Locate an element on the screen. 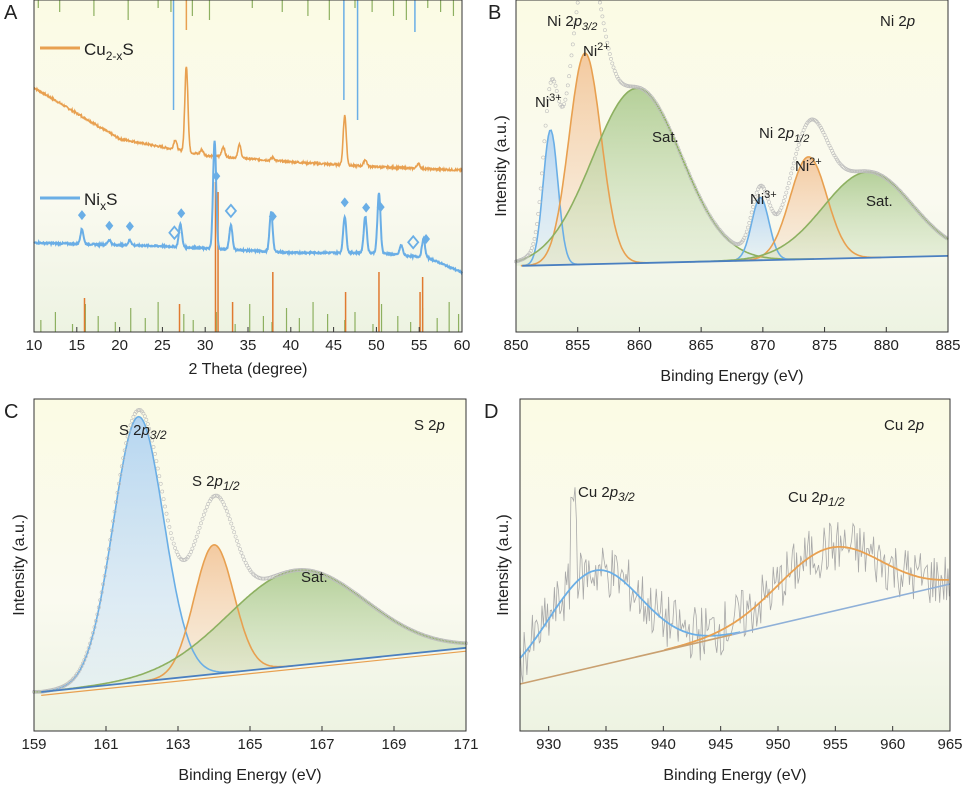 The width and height of the screenshot is (968, 786). x-tick-label: 955 is located at coordinates (835, 744).